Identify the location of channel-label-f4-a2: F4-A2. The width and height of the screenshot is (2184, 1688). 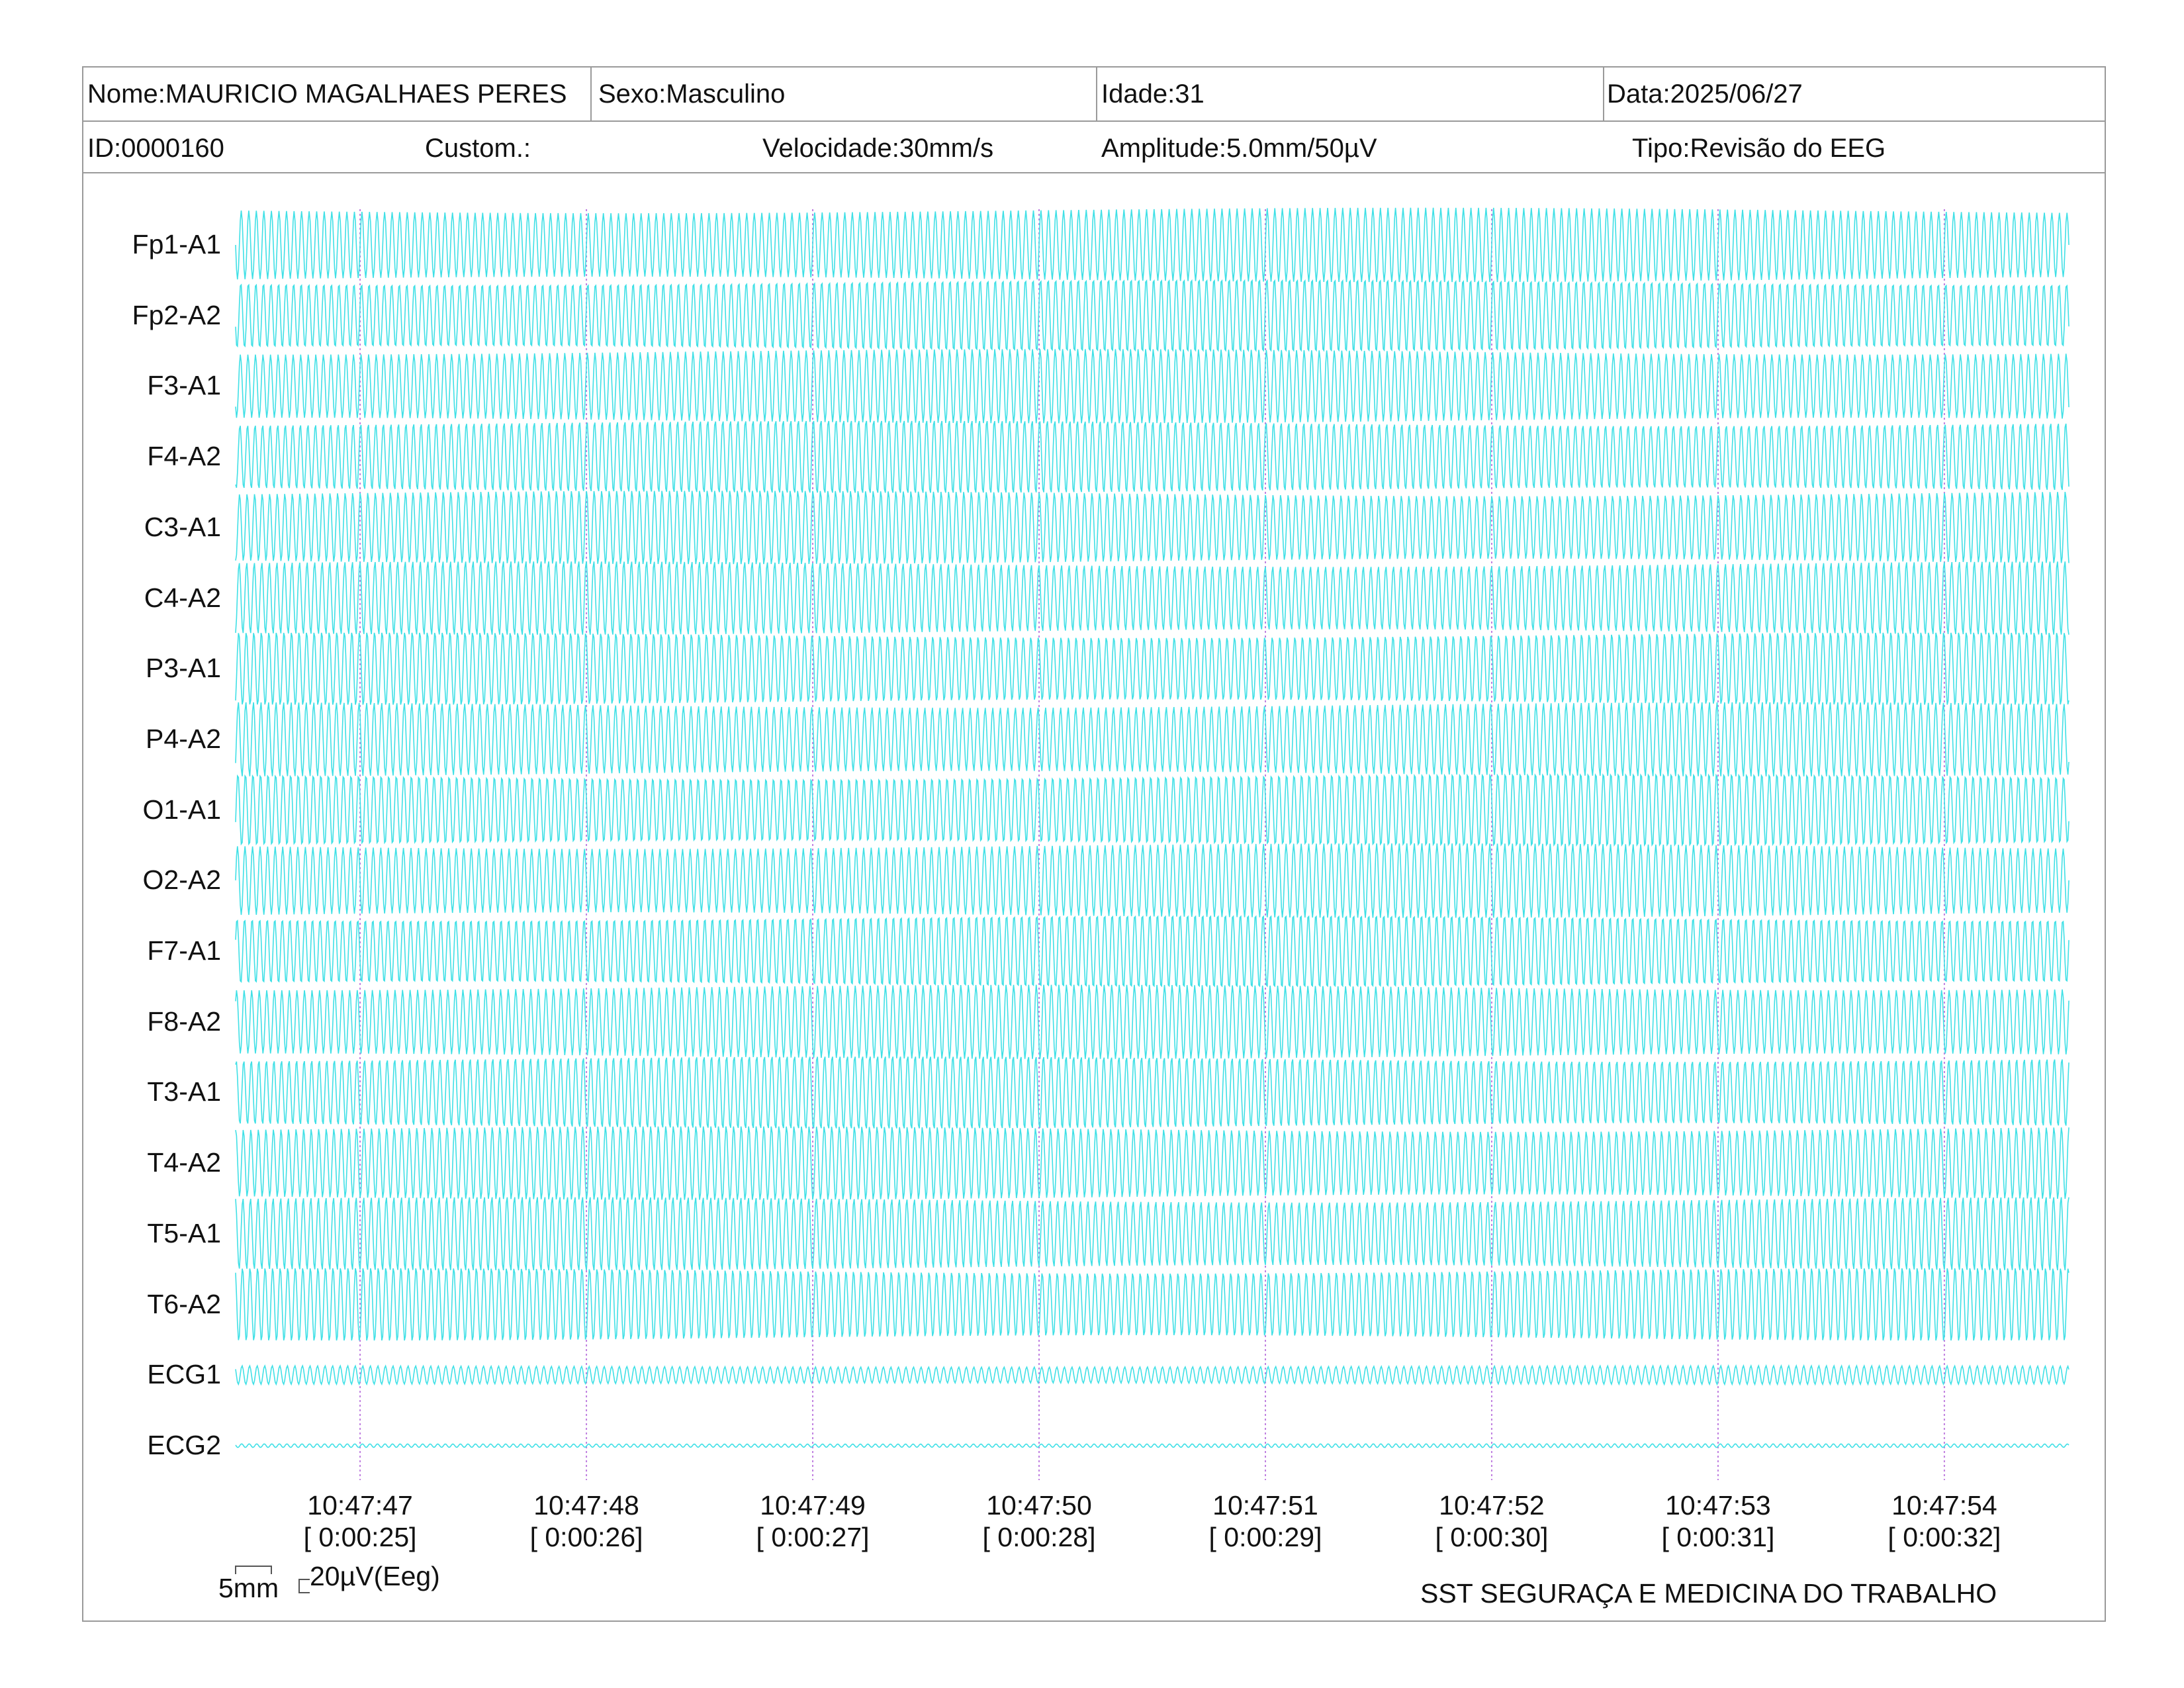
(184, 456).